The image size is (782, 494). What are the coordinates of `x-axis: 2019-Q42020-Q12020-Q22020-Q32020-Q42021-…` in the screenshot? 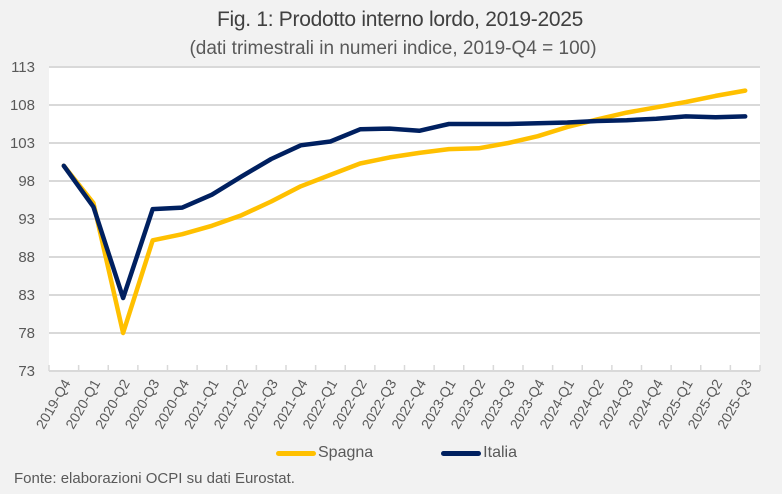 It's located at (397, 398).